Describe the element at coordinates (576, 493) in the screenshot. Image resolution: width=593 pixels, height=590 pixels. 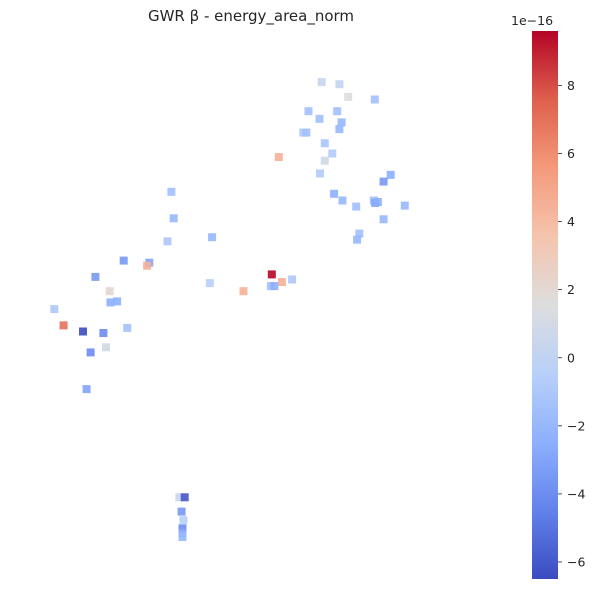
I see `colorbar-tick-label: −4` at that location.